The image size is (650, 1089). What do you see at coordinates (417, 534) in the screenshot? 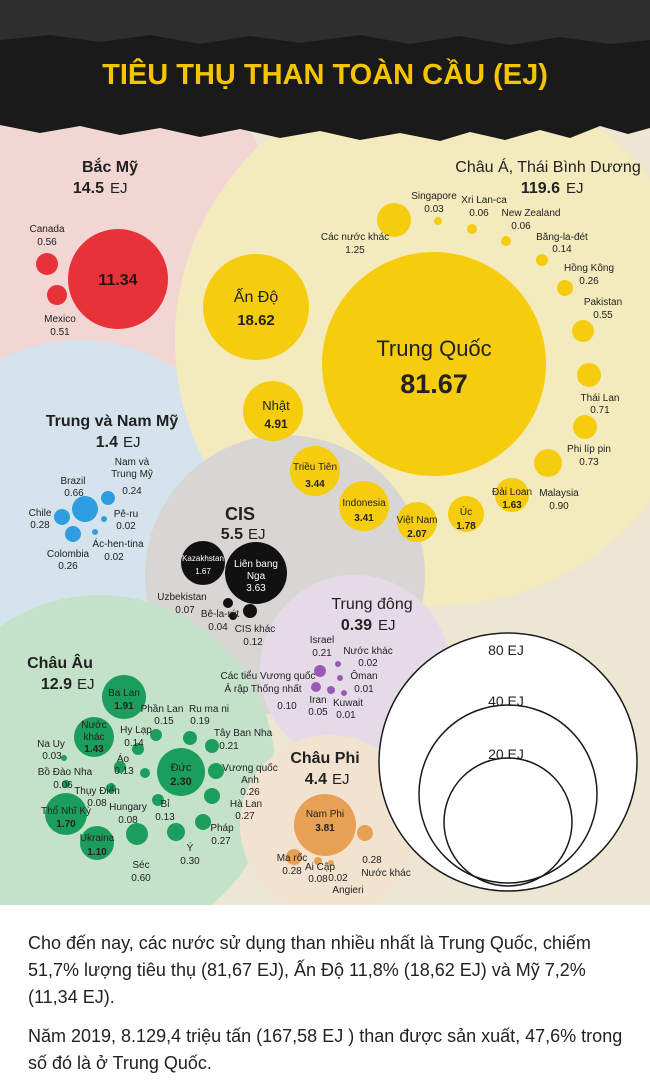
I see `vietnam-value: 2.07` at bounding box center [417, 534].